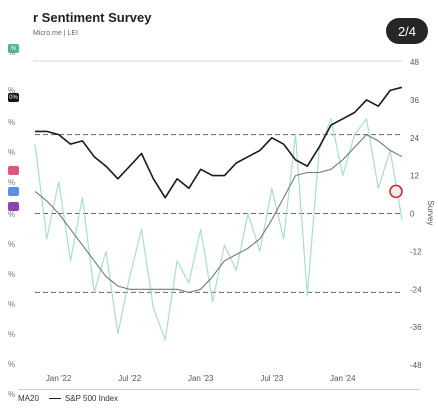  I want to click on x-tick-label: Jan '24, so click(343, 378).